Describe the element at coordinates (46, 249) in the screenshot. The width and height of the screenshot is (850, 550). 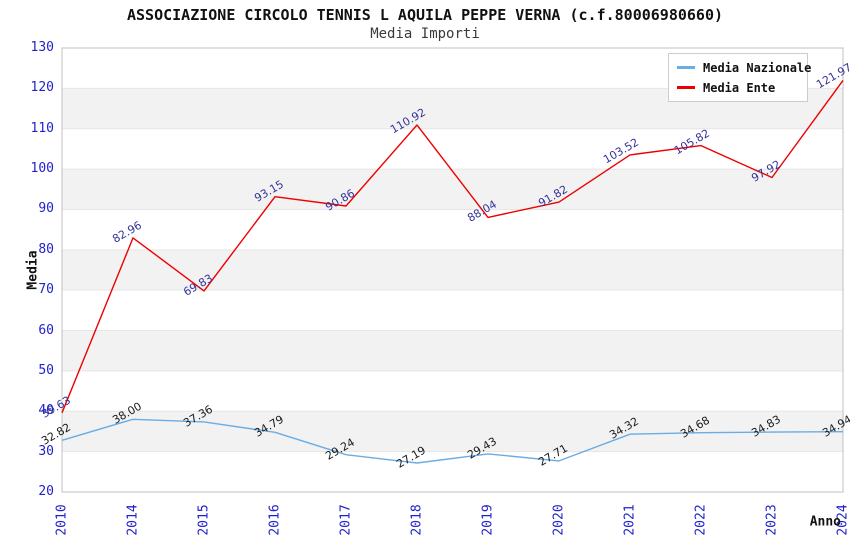
I see `y-tick-label: 80` at that location.